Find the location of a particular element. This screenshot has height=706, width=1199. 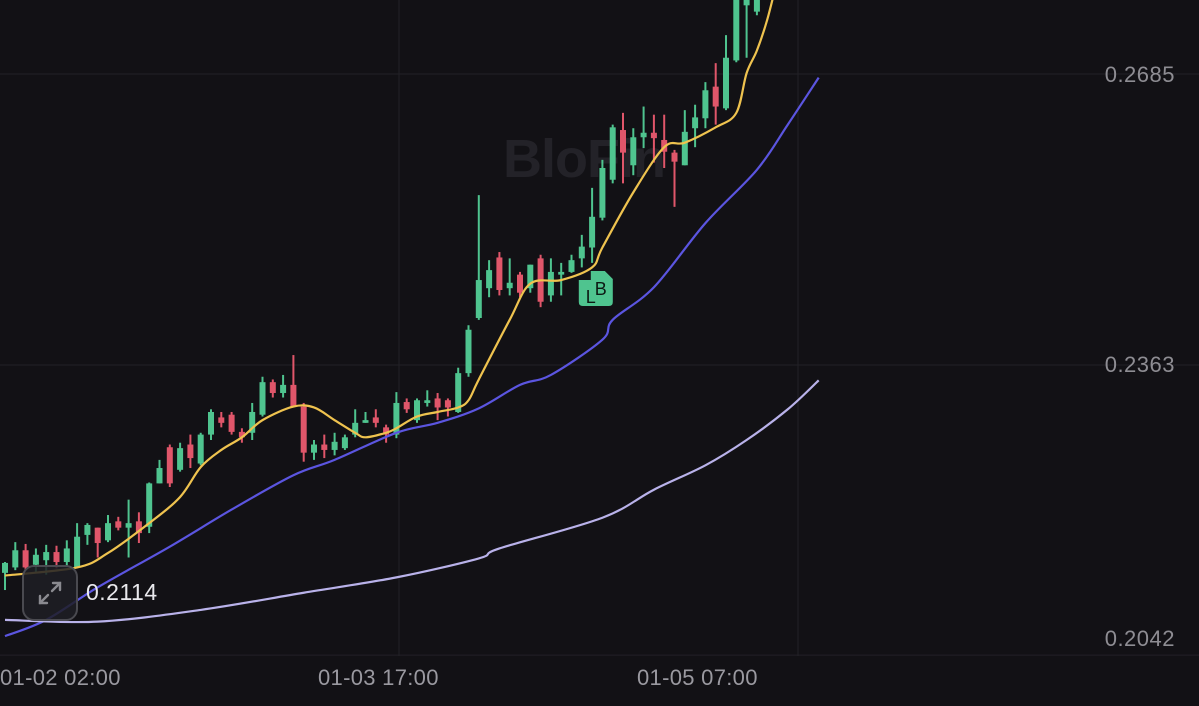

x-tick-label: 01-03 17:00 is located at coordinates (378, 677).